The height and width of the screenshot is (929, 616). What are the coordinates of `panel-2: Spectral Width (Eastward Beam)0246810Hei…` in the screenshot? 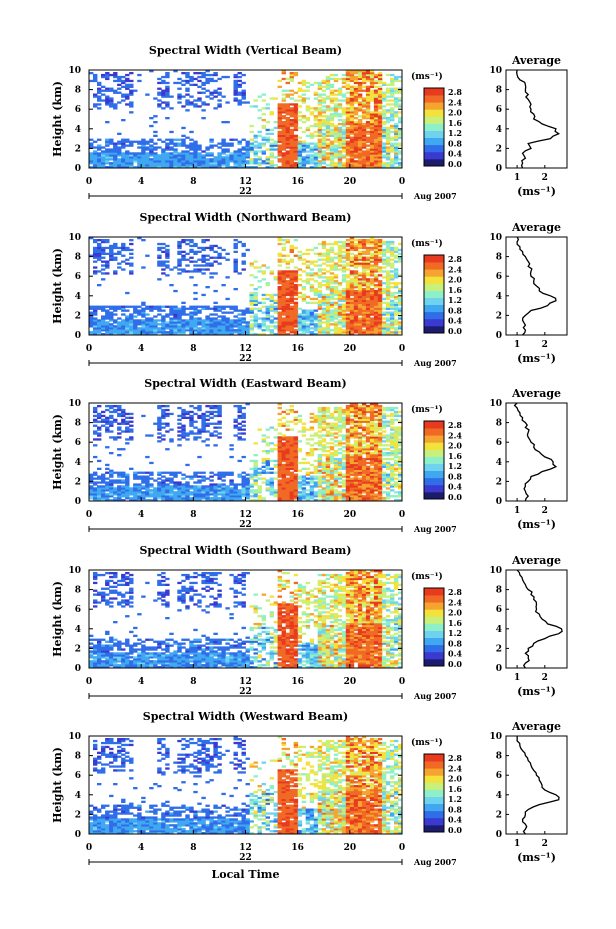 It's located at (309, 455).